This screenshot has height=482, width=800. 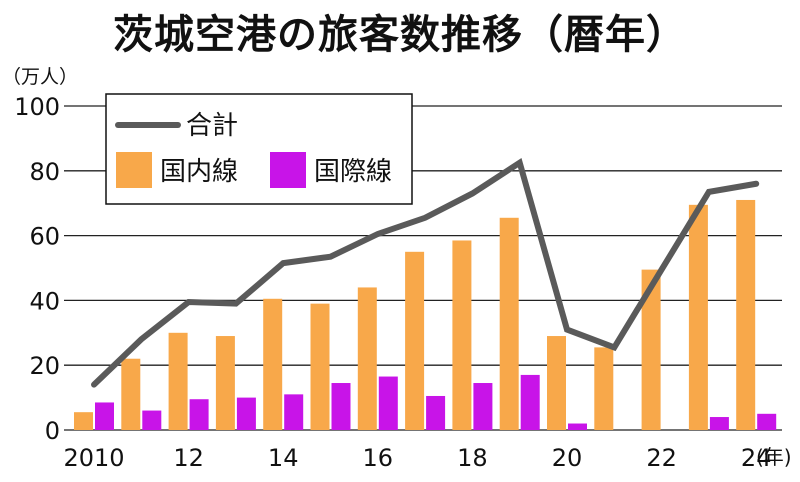 What do you see at coordinates (577, 426) in the screenshot?
I see `bar-international-2020` at bounding box center [577, 426].